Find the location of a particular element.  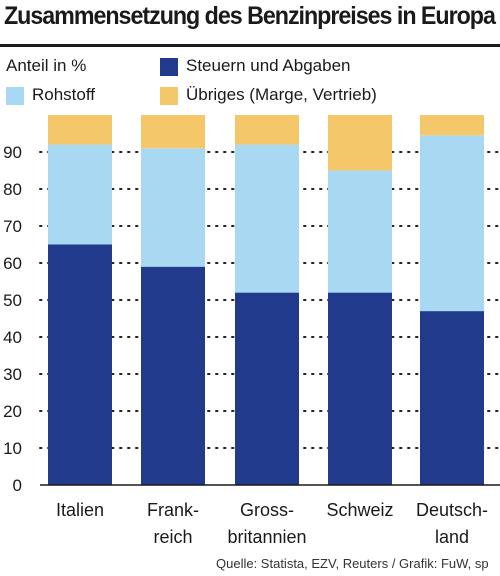

x-category-label: Frank- is located at coordinates (173, 510).